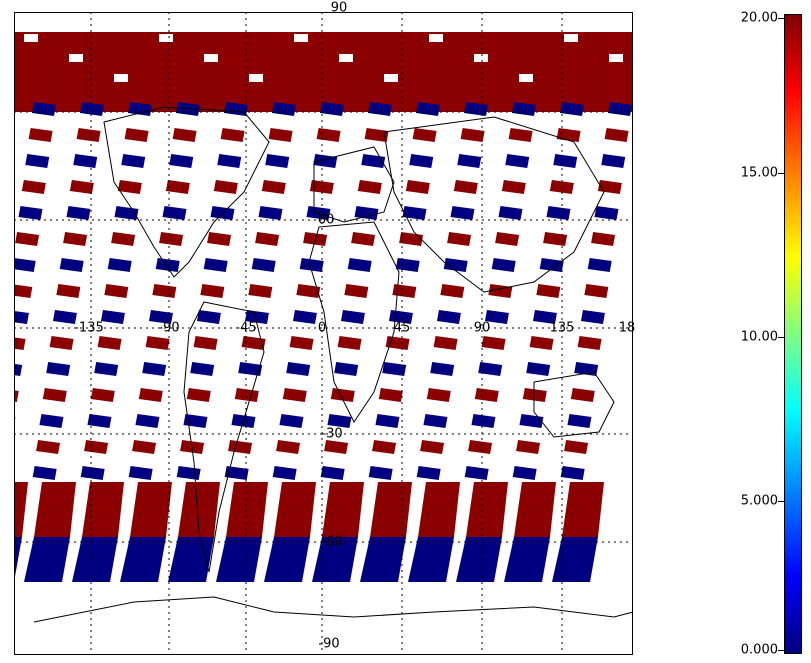 The image size is (811, 663). What do you see at coordinates (169, 328) in the screenshot?
I see `lon-label-m90: -90` at bounding box center [169, 328].